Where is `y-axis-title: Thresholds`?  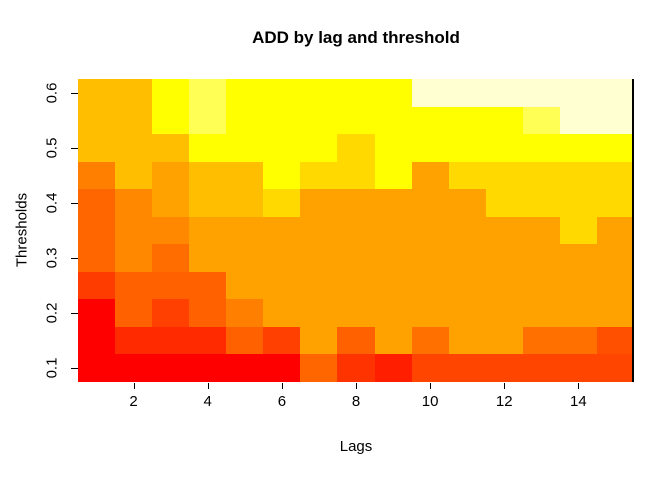
y-axis-title: Thresholds is located at coordinates (22, 230).